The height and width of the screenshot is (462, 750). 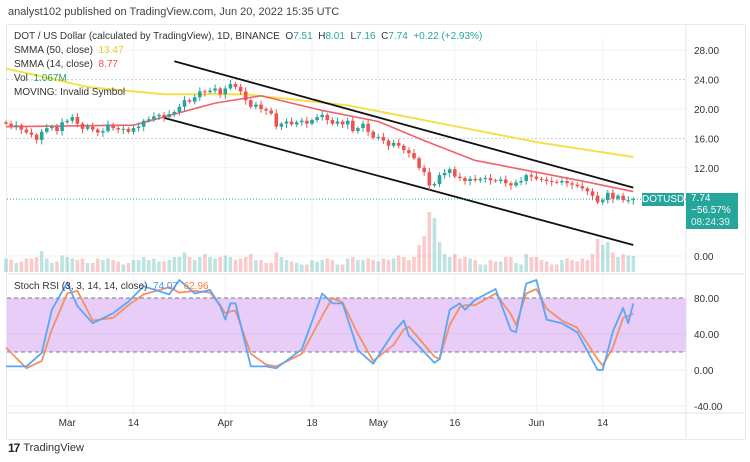 I want to click on price-axis-label: 12.00, so click(x=706, y=169).